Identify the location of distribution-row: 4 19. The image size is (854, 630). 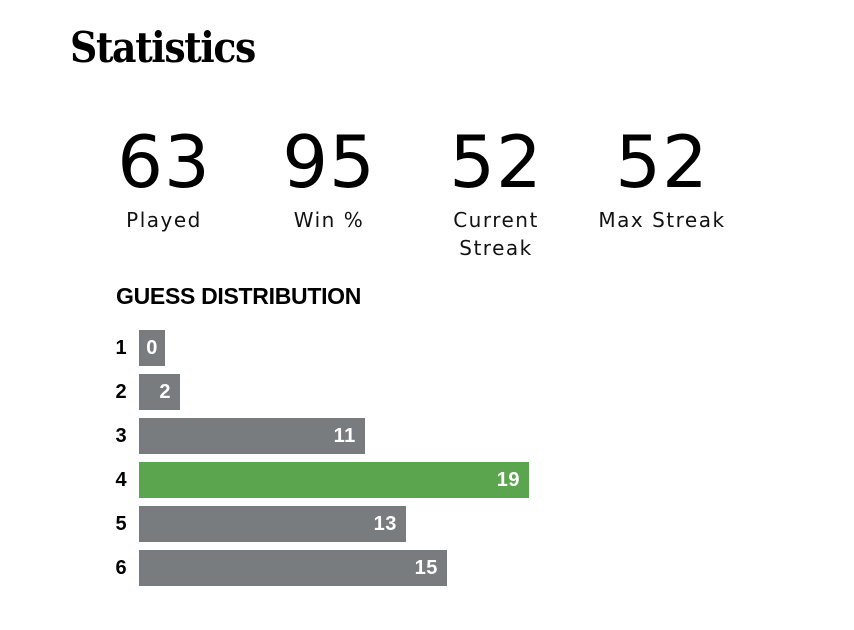
(460, 480).